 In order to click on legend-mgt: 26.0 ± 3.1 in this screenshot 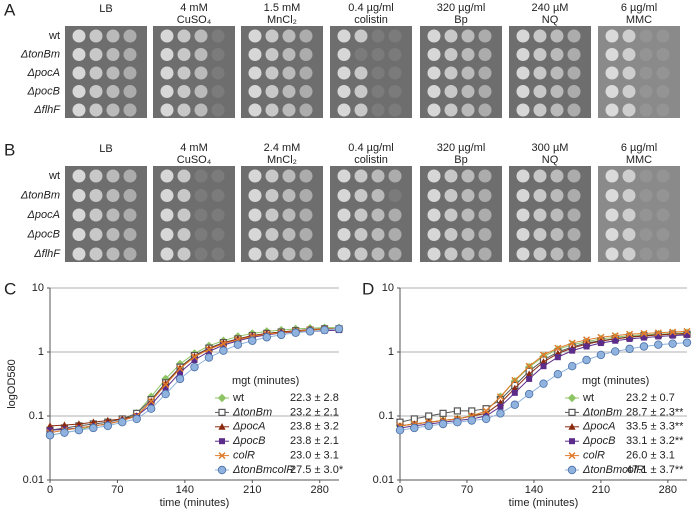, I will do `click(650, 456)`.